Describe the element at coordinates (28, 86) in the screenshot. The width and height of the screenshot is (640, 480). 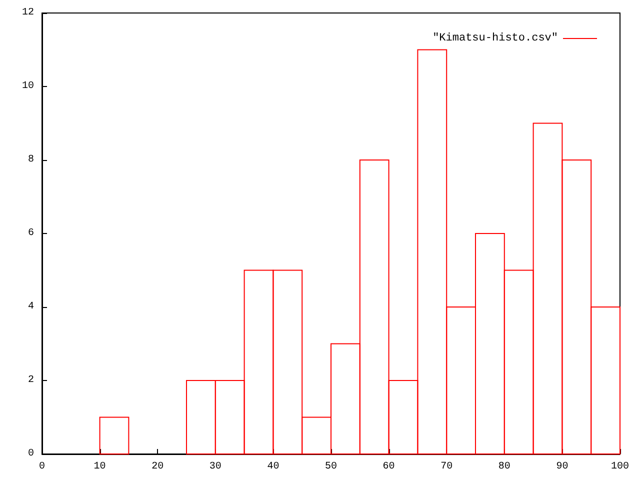
I see `y-tick-label: 10` at that location.